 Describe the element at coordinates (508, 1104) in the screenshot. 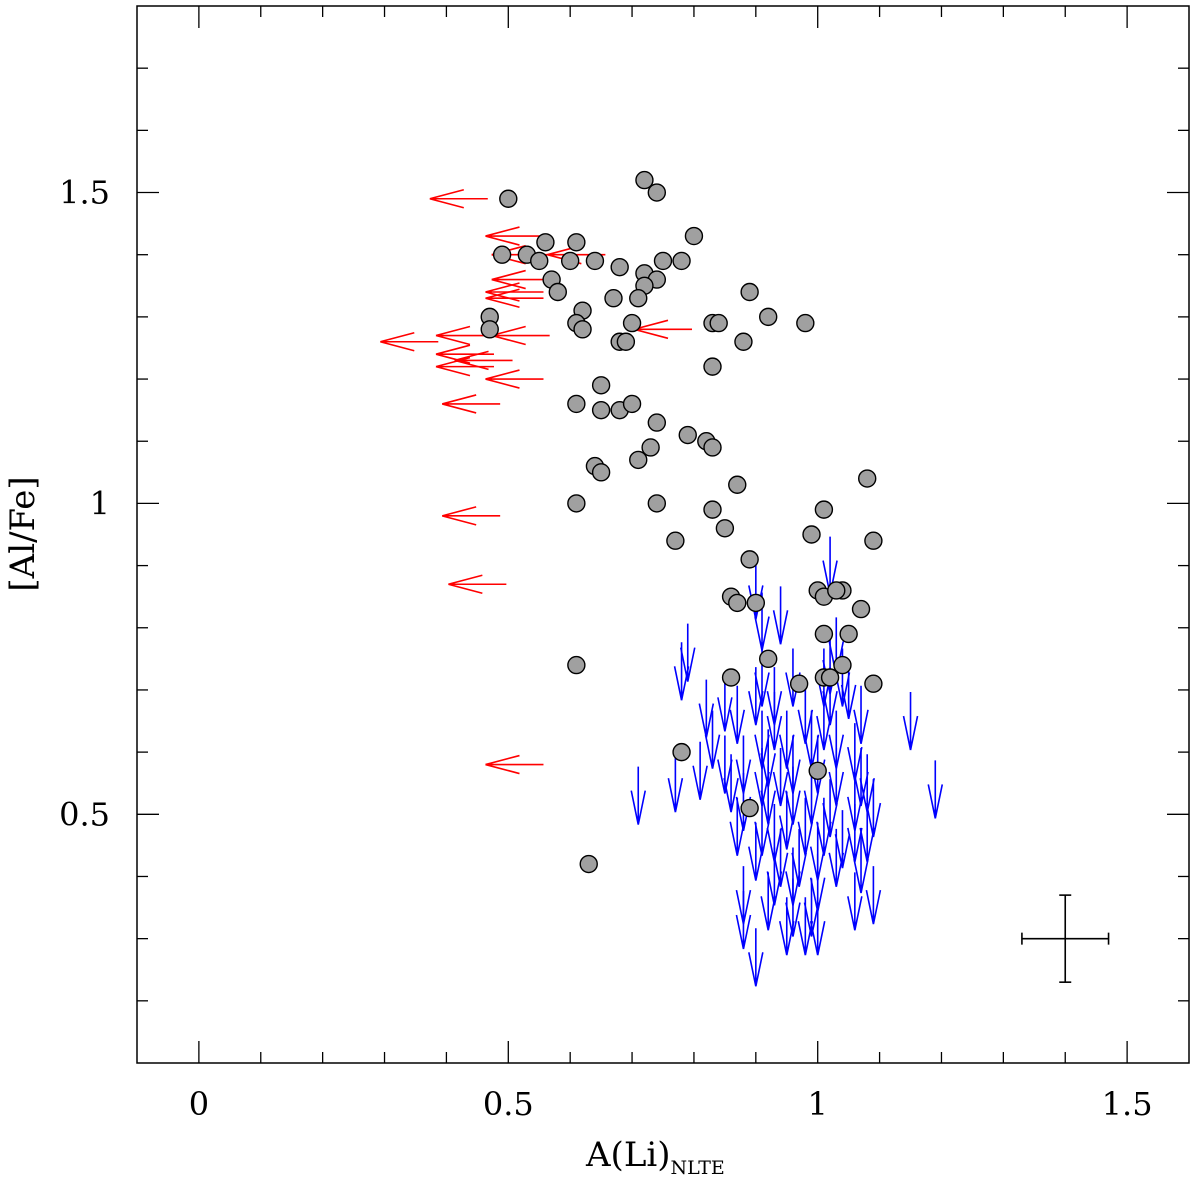

I see `x-tick-label: 0.5` at that location.